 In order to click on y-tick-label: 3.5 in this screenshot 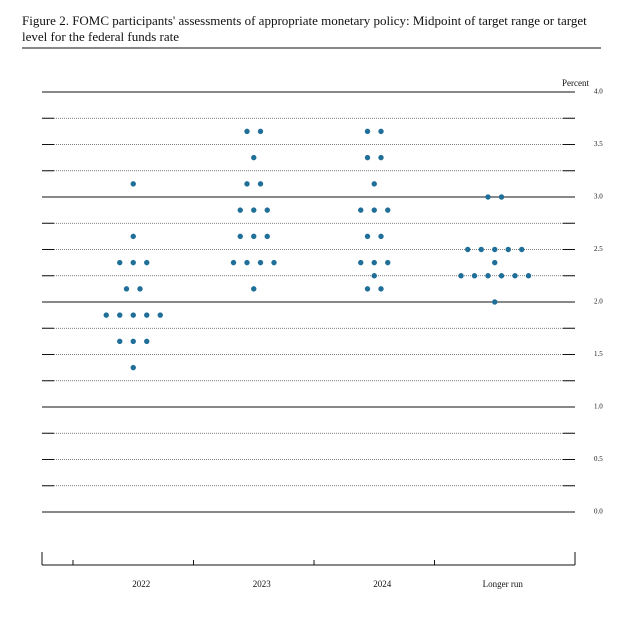, I will do `click(598, 144)`.